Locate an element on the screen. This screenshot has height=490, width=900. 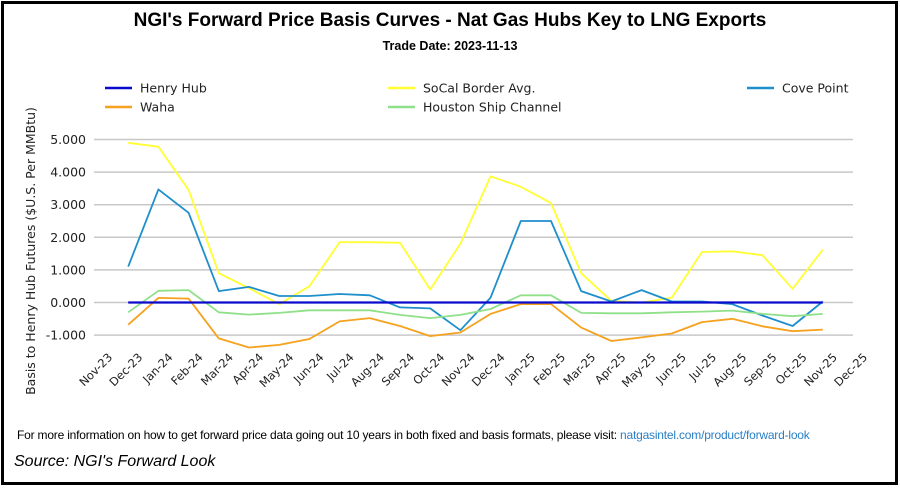
x-tick-label: Feb-25 is located at coordinates (550, 369).